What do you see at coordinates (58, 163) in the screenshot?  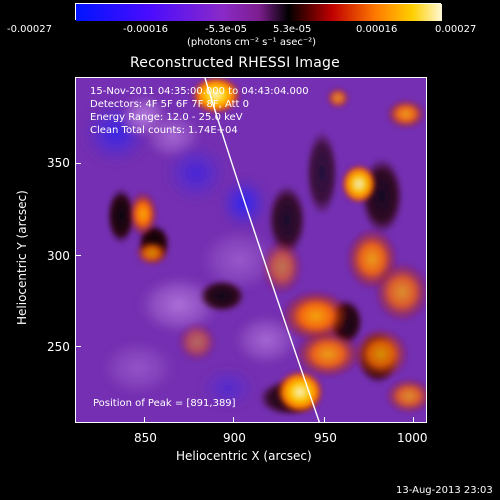 I see `y-tick-label-350: 350` at bounding box center [58, 163].